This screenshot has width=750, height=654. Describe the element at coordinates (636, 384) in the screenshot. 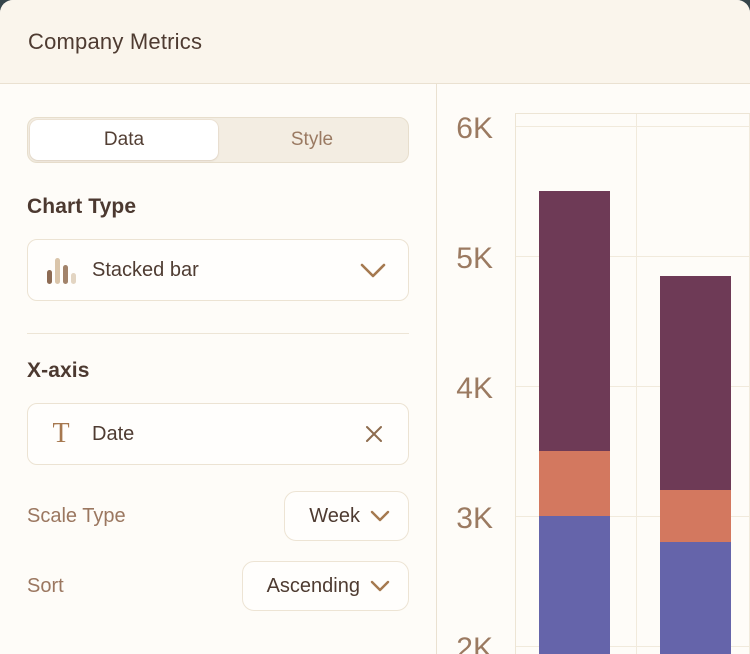

I see `gridline-vertical` at that location.